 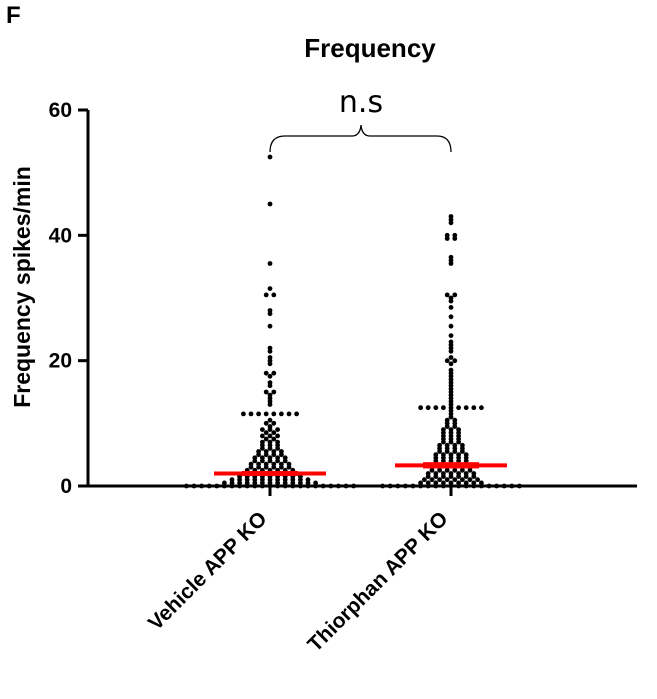 I want to click on category-label: Thiorphan APP KO, so click(x=377, y=581).